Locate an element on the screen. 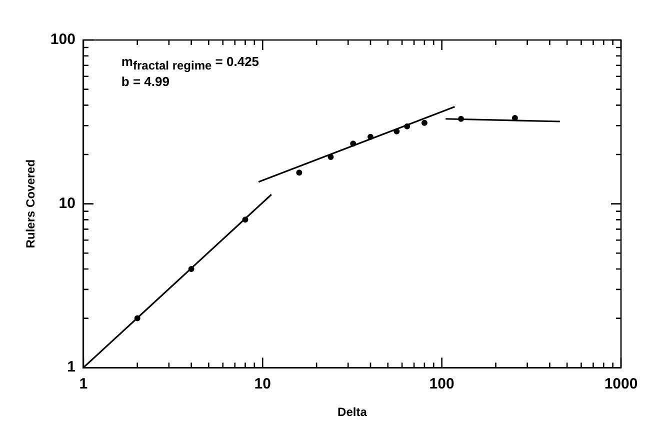 Image resolution: width=661 pixels, height=430 pixels. x-tick-label: 100 is located at coordinates (441, 384).